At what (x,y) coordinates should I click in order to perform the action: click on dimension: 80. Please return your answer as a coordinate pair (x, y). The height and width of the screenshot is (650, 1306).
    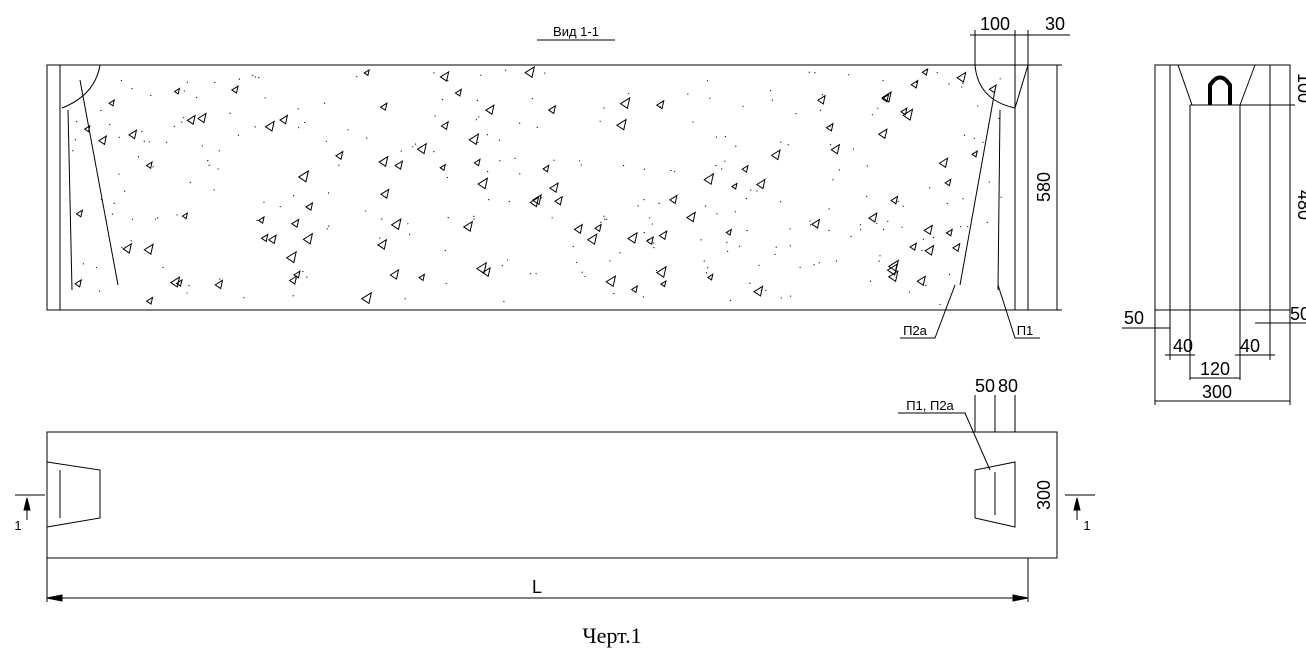
    Looking at the image, I should click on (1008, 386).